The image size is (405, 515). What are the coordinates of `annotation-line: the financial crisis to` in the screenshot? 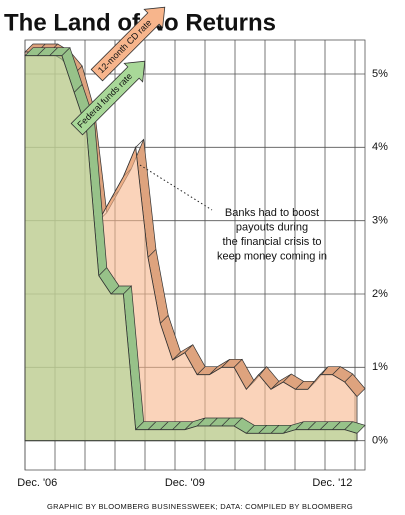 It's located at (271, 242).